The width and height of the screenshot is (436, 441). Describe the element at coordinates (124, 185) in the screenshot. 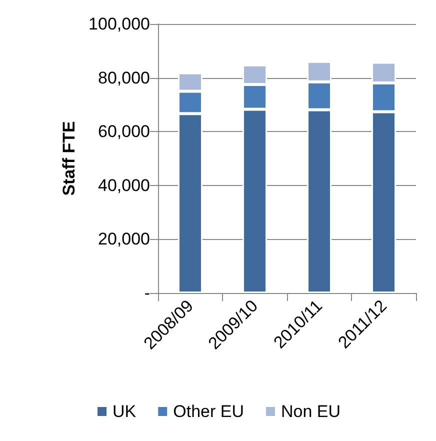

I see `y-tick-label: 40,000` at that location.